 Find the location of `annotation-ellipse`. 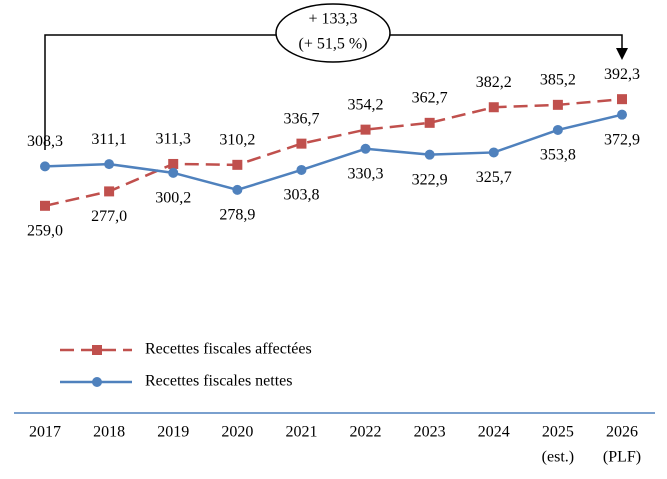

annotation-ellipse is located at coordinates (333, 33).